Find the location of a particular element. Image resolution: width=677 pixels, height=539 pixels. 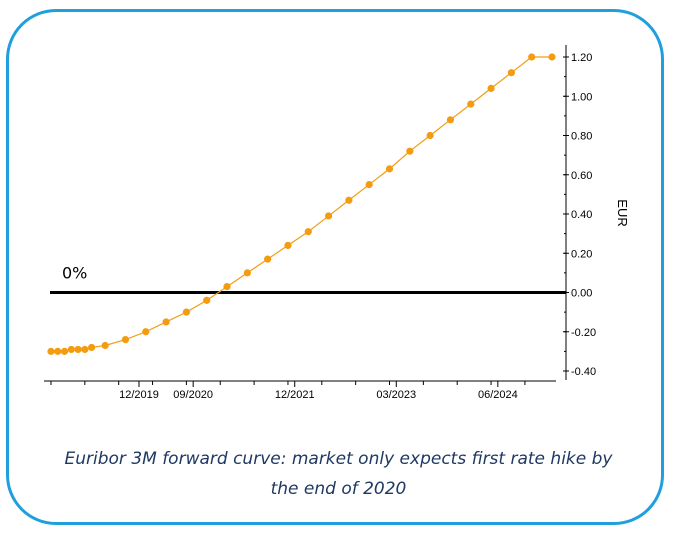

y-tick-label: 1.20 is located at coordinates (581, 58).